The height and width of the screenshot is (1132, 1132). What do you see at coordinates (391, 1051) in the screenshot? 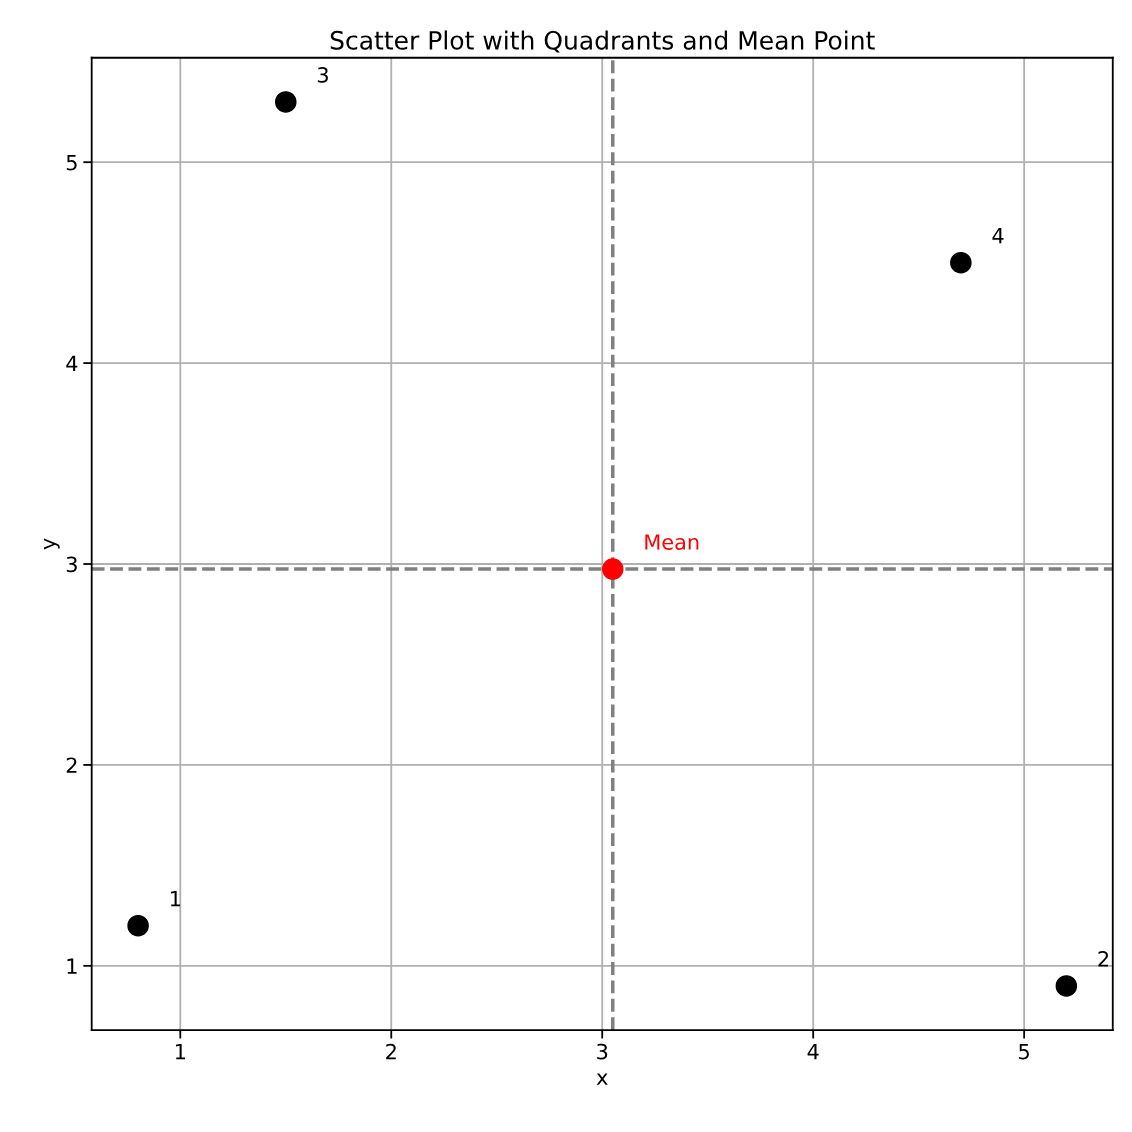
I see `x-tick-label: 2` at bounding box center [391, 1051].